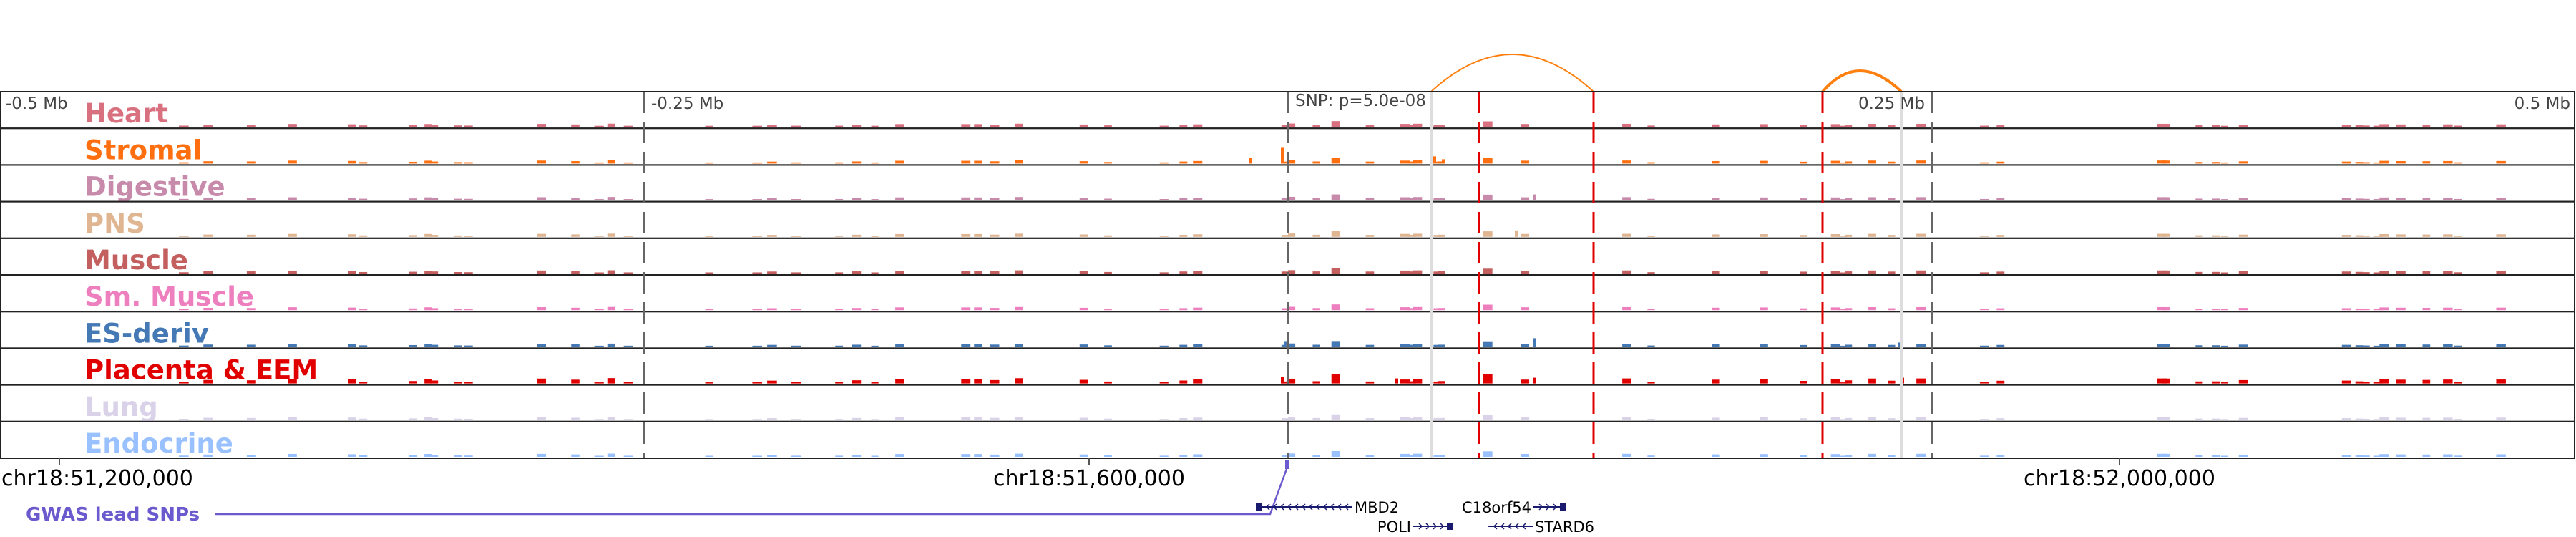 The width and height of the screenshot is (2576, 537). Describe the element at coordinates (1514, 507) in the screenshot. I see `gene-c18orf54: C18orf54` at that location.